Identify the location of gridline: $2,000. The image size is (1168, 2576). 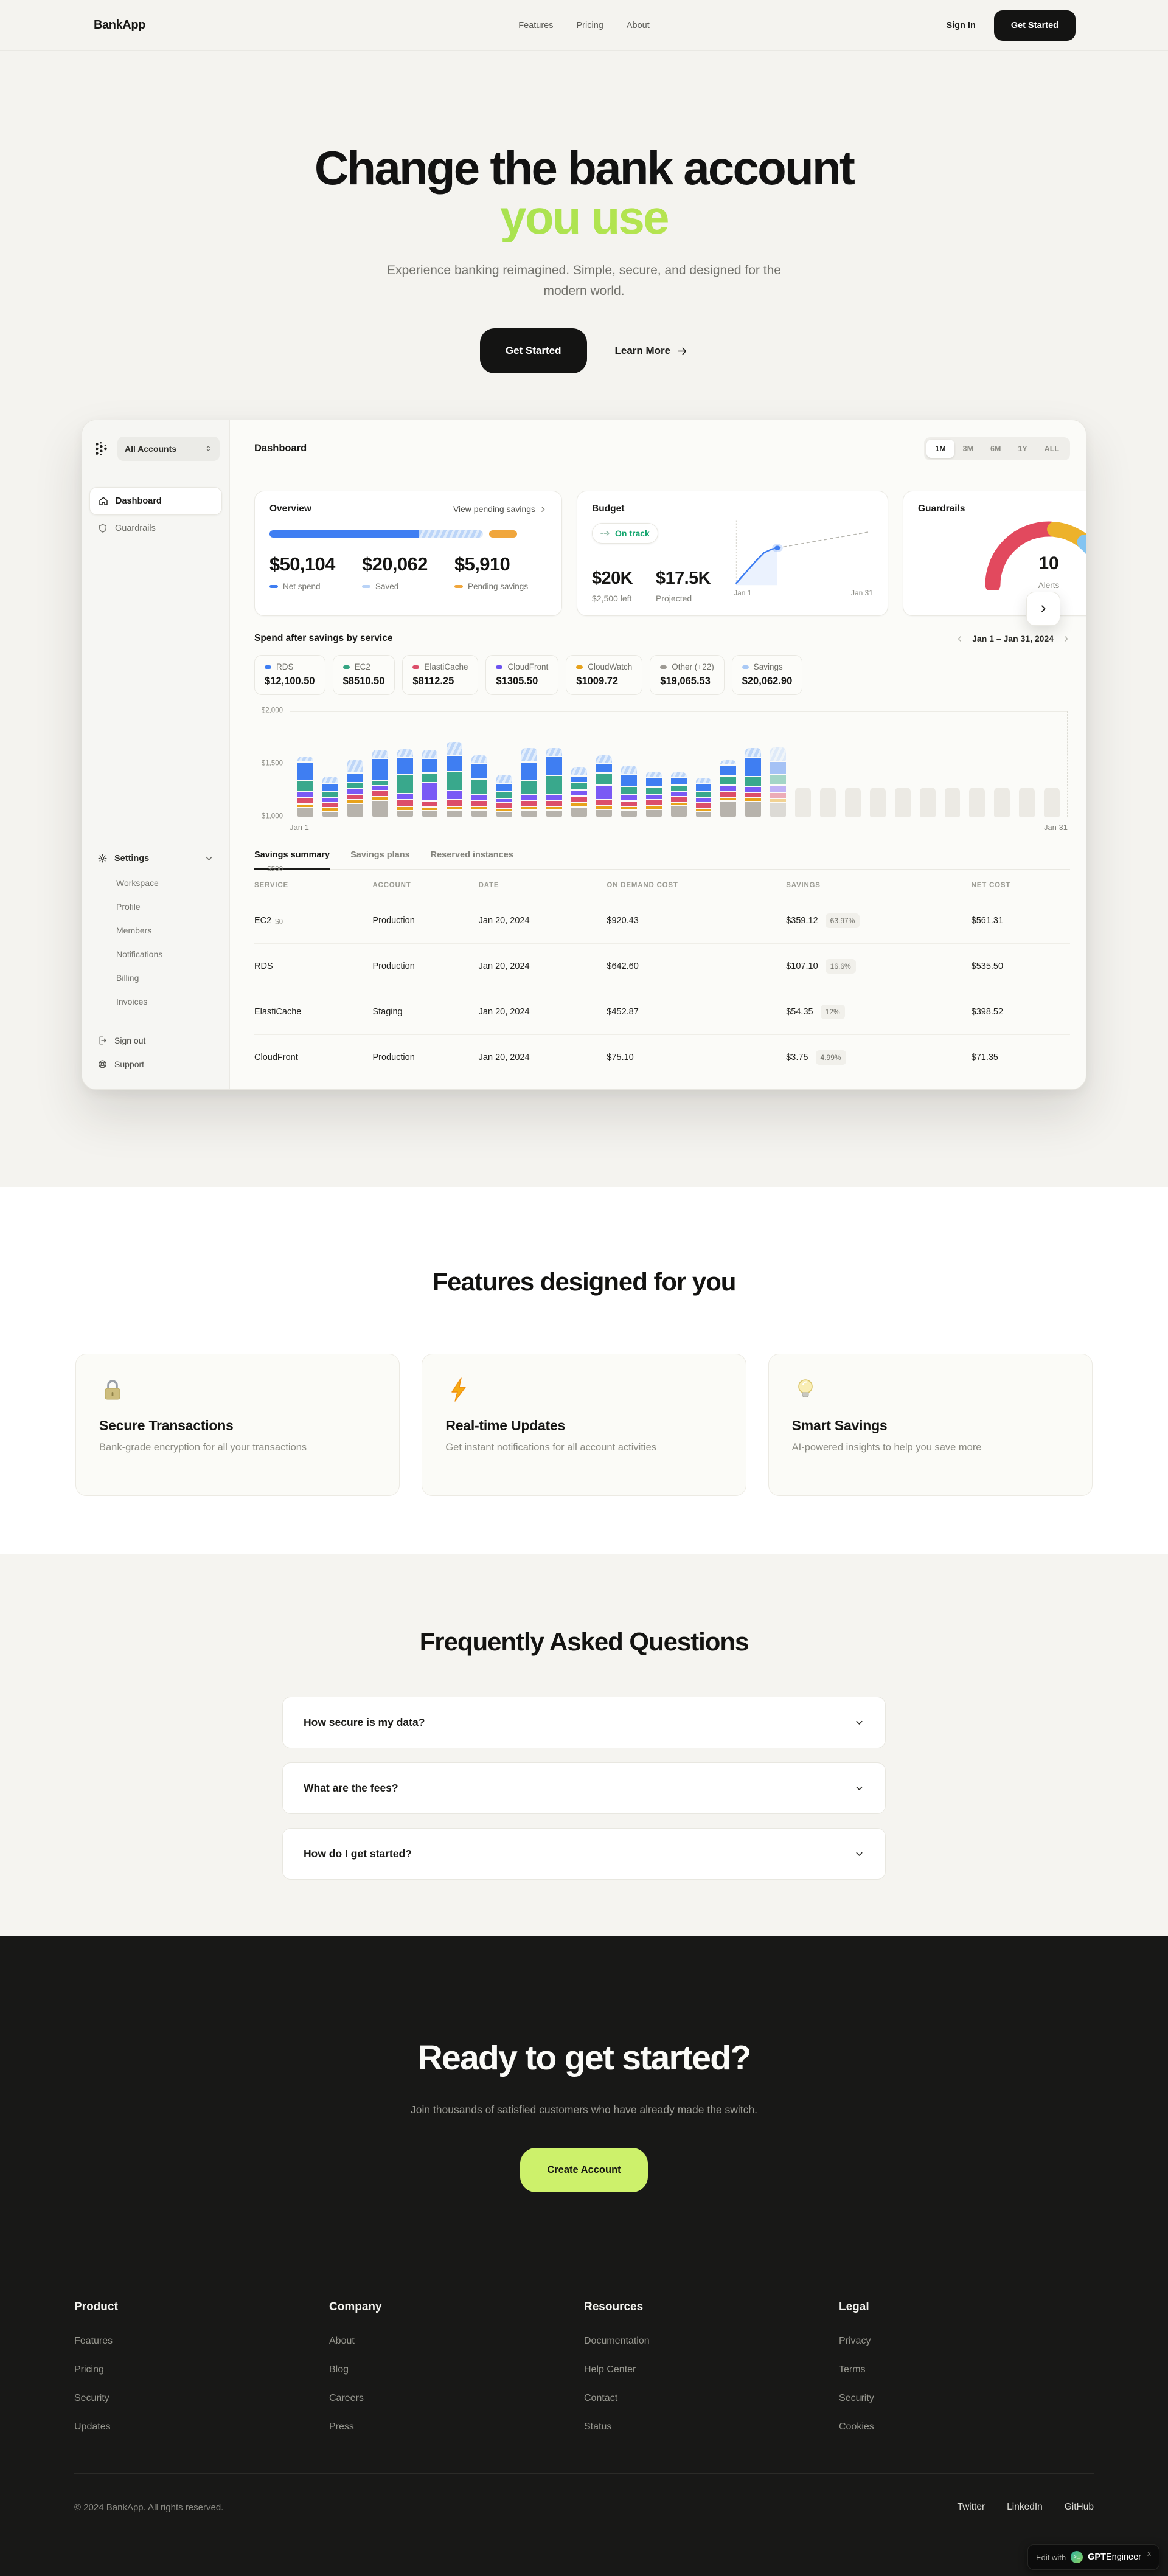
(664, 711).